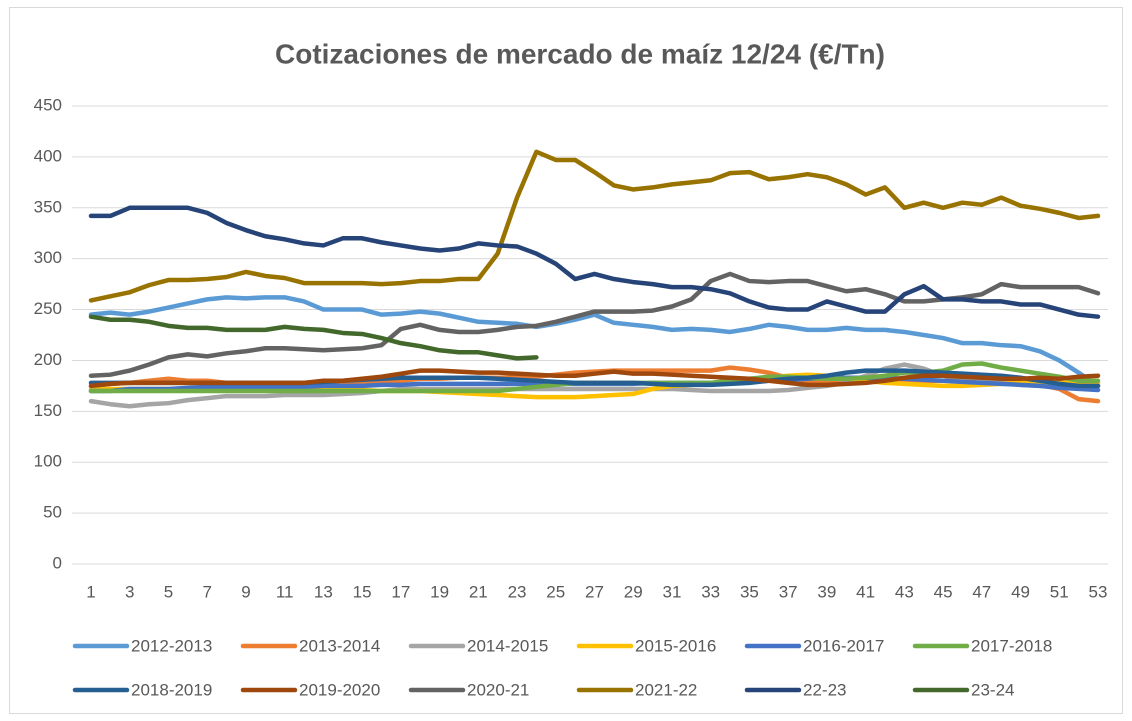 The image size is (1132, 721). I want to click on x-tick-label: 49, so click(1020, 591).